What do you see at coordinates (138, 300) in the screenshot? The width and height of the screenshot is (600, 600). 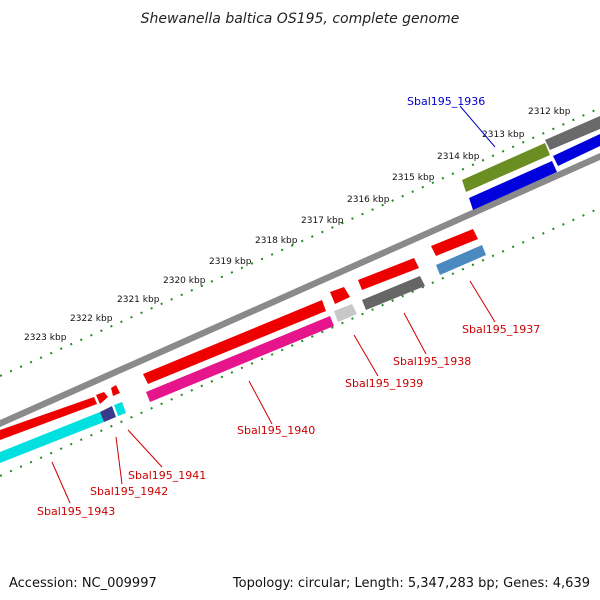 I see `tick-label: 2321 kbp` at bounding box center [138, 300].